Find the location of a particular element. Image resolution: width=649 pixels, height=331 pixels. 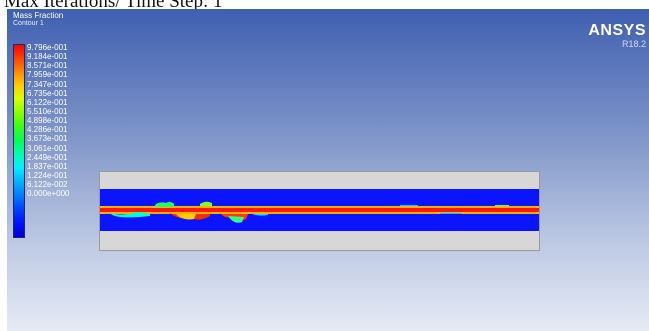

legend-label: 7.959e-001 is located at coordinates (47, 75).